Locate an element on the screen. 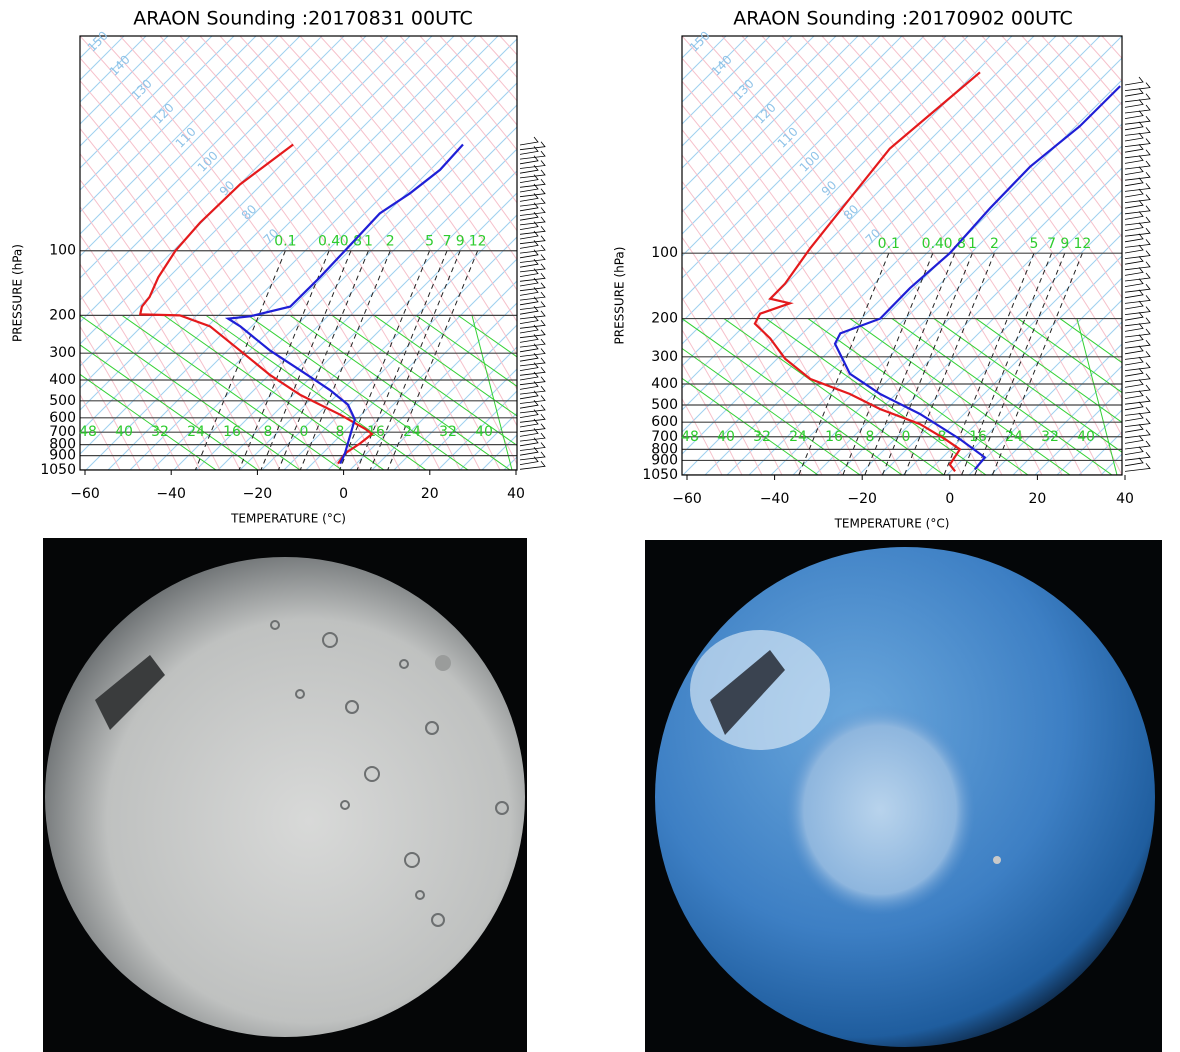 The width and height of the screenshot is (1180, 1052). y-tick-label: 100 is located at coordinates (664, 253).